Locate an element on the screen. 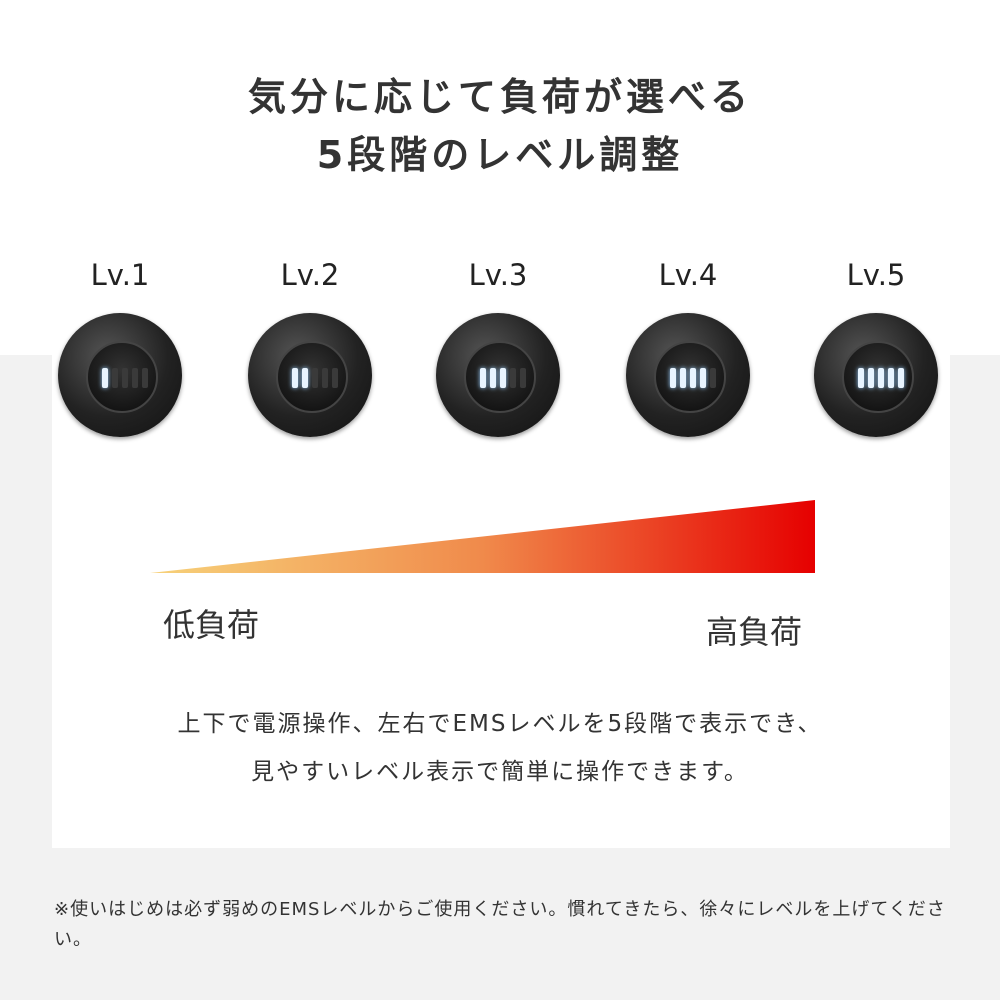 This screenshot has height=1000, width=1000. level-label: Lv.2 is located at coordinates (310, 275).